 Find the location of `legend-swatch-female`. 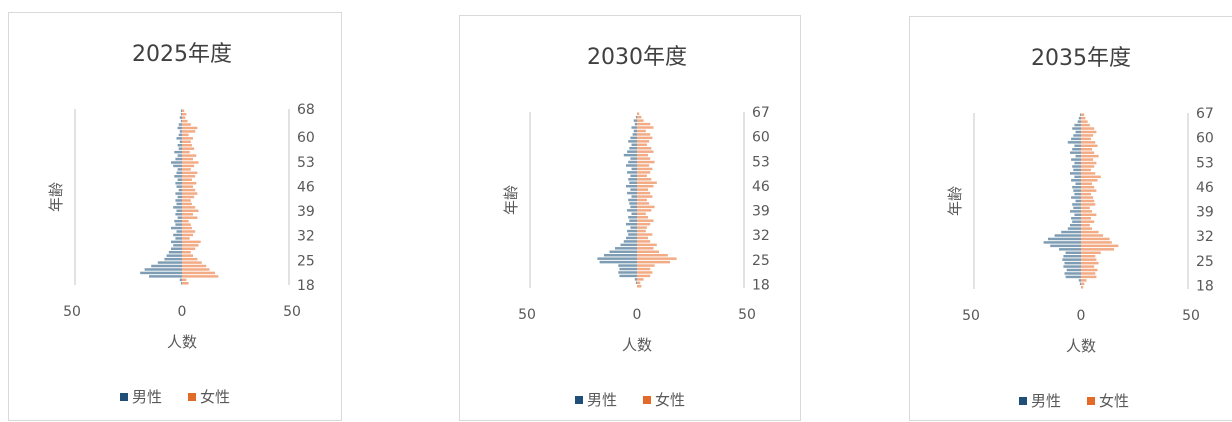

legend-swatch-female is located at coordinates (192, 397).